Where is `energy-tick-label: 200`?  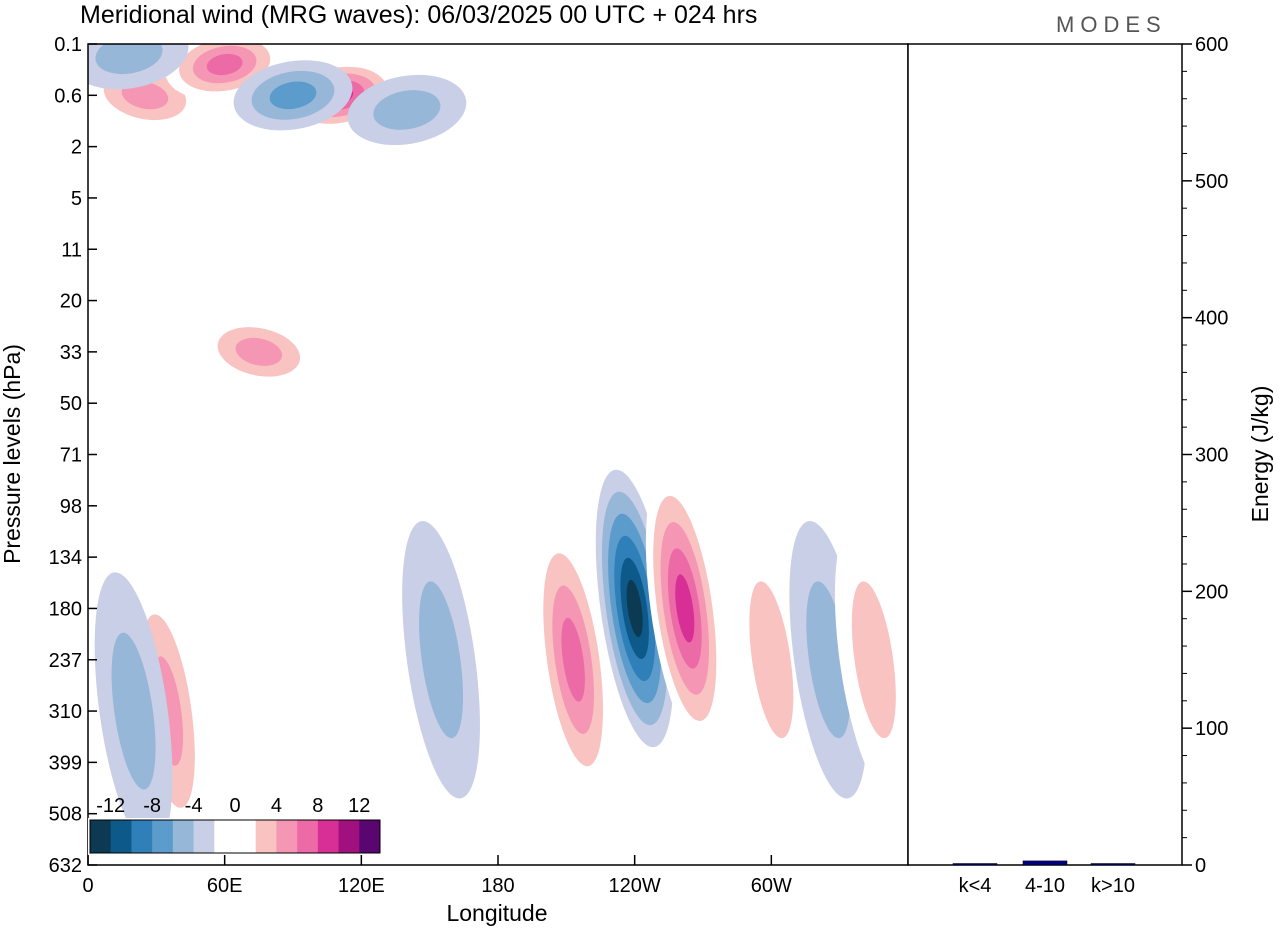 energy-tick-label: 200 is located at coordinates (1211, 592).